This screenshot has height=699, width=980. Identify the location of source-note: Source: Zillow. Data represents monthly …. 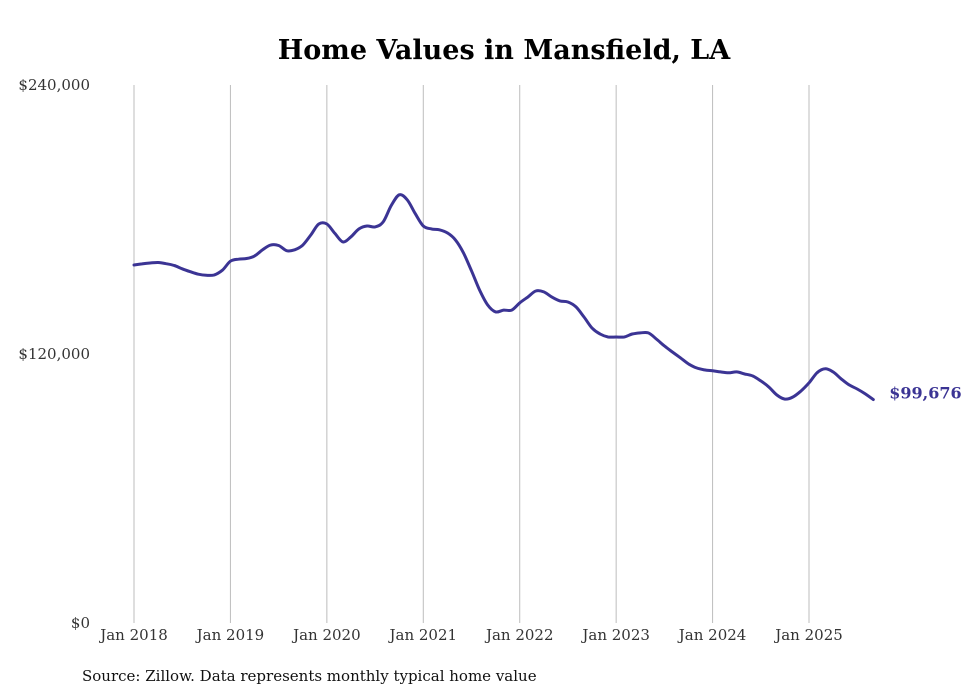
(309, 676).